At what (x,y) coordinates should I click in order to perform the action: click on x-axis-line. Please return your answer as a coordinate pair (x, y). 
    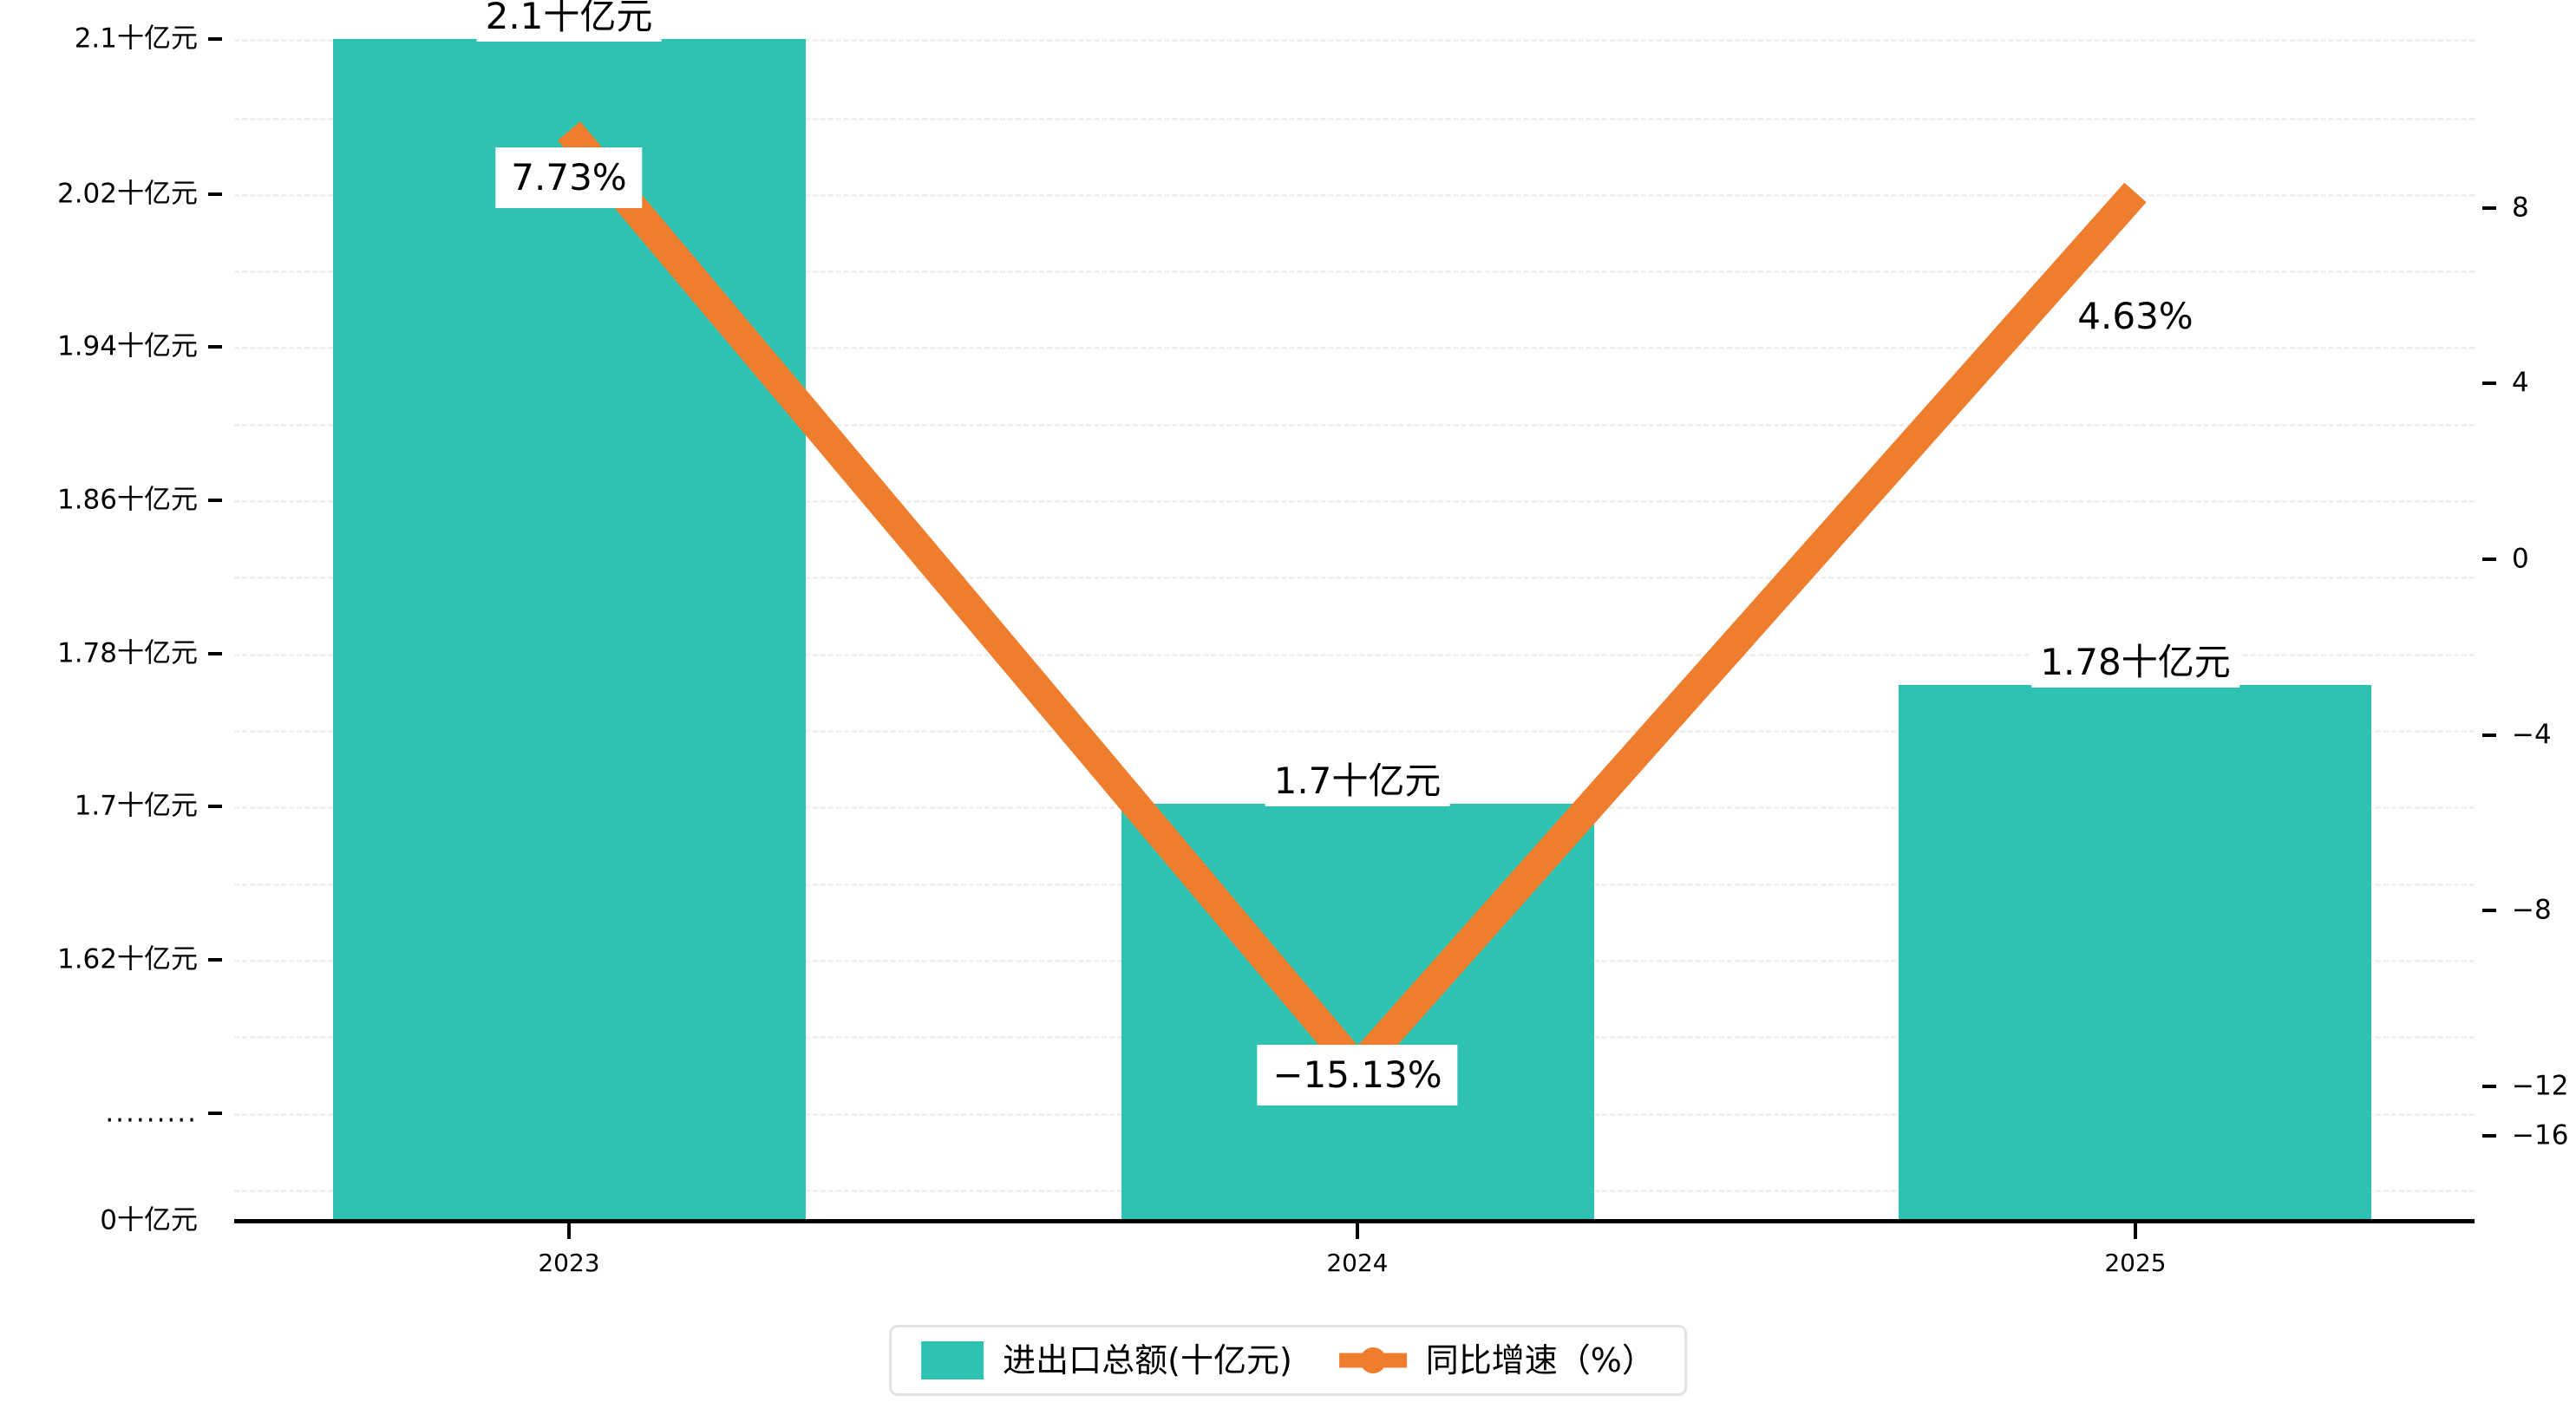
    Looking at the image, I should click on (1354, 1221).